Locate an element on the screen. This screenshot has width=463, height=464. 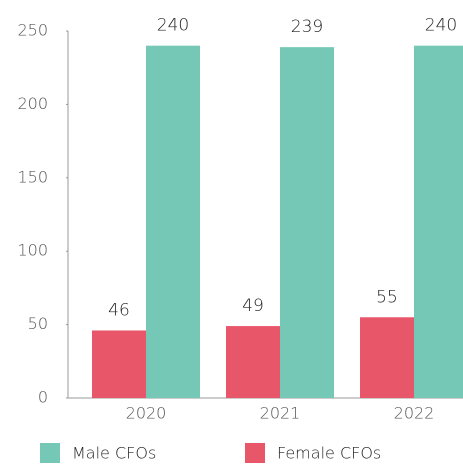
legend-label: Male CFOs is located at coordinates (114, 453).